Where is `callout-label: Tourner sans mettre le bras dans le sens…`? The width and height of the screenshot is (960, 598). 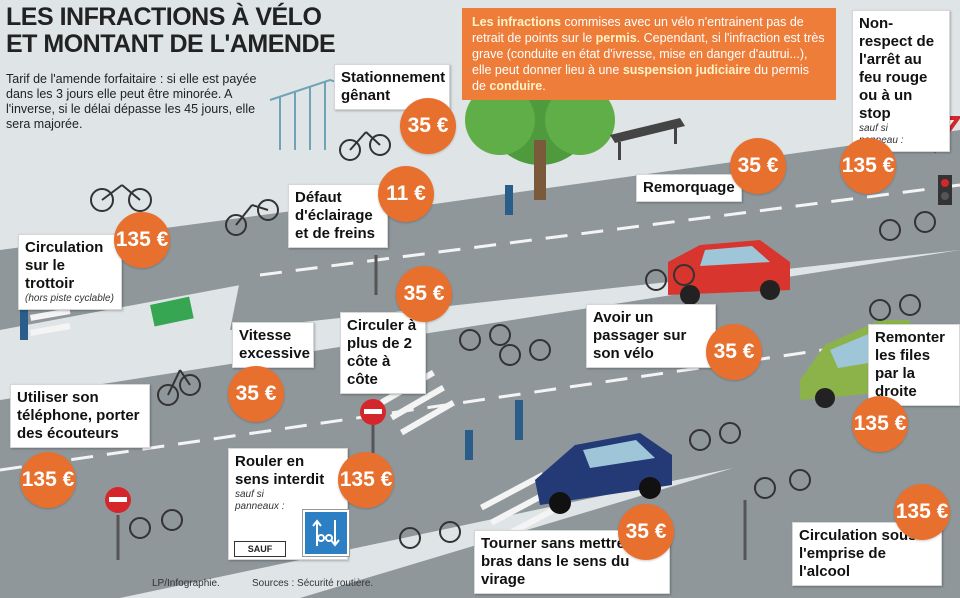
callout-label: Tourner sans mettre le bras dans le sens… is located at coordinates (561, 561).